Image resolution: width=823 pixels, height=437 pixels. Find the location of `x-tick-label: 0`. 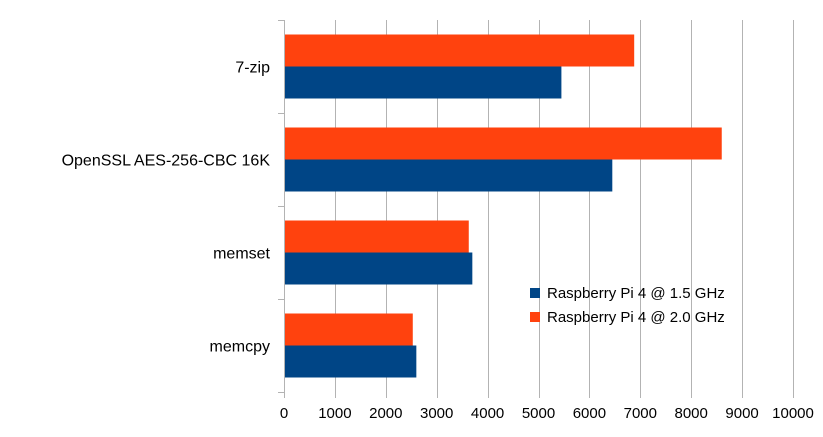

x-tick-label: 0 is located at coordinates (284, 413).